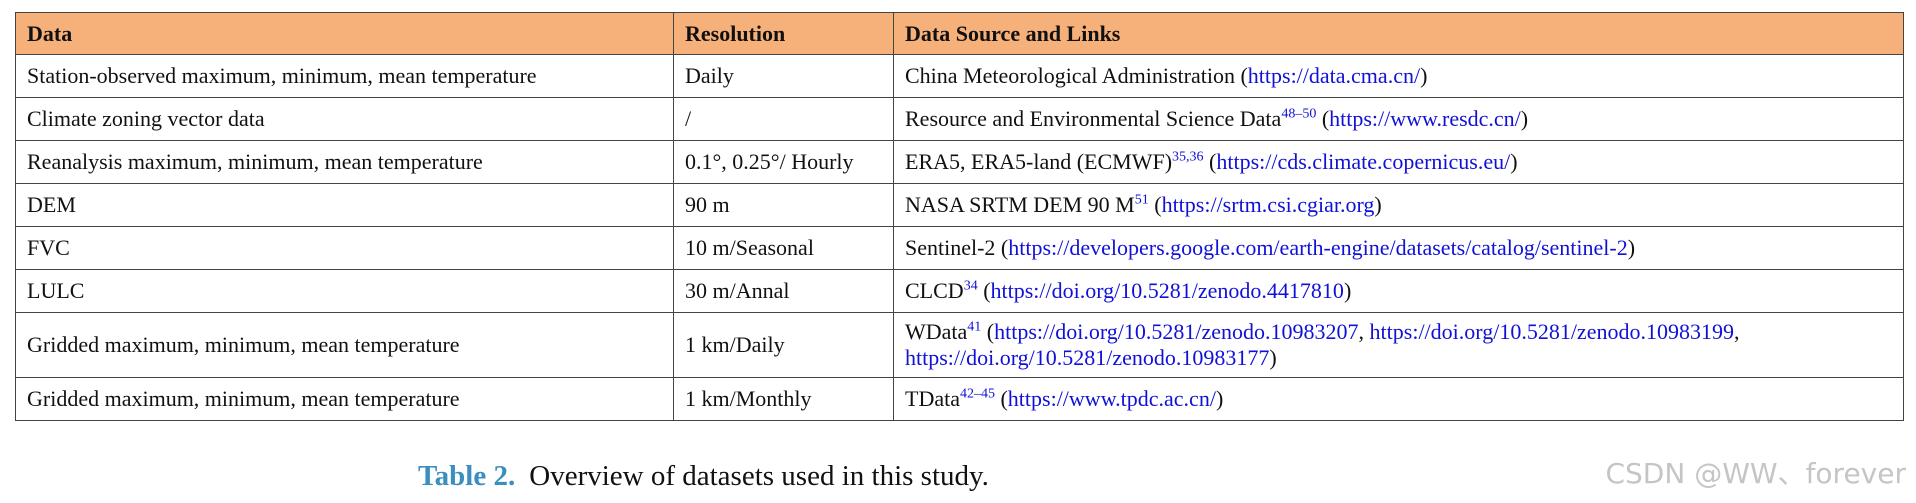 Image resolution: width=1916 pixels, height=503 pixels. Describe the element at coordinates (783, 345) in the screenshot. I see `resolution-cell: 1 km/Daily` at that location.